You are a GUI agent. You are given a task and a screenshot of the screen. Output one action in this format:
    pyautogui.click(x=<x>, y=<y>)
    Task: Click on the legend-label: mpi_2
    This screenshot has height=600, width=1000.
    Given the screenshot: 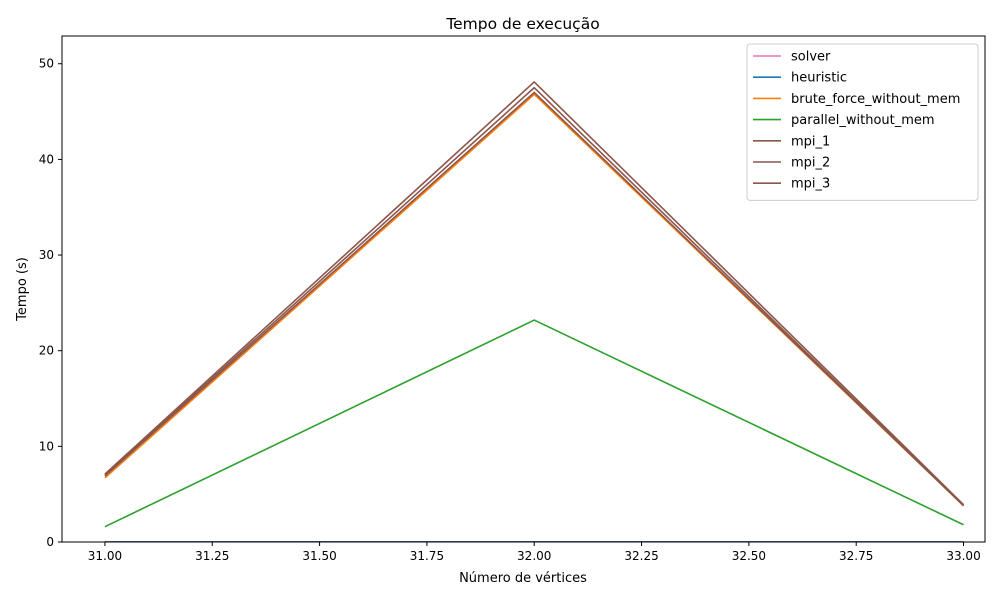 What is the action you would take?
    pyautogui.click(x=810, y=163)
    